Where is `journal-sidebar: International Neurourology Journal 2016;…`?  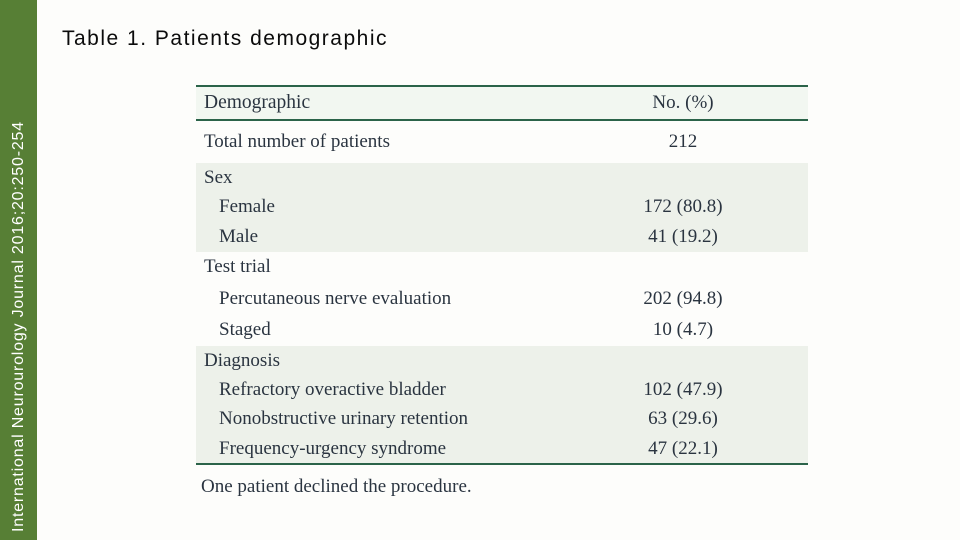
journal-sidebar: International Neurourology Journal 2016;… is located at coordinates (18, 270).